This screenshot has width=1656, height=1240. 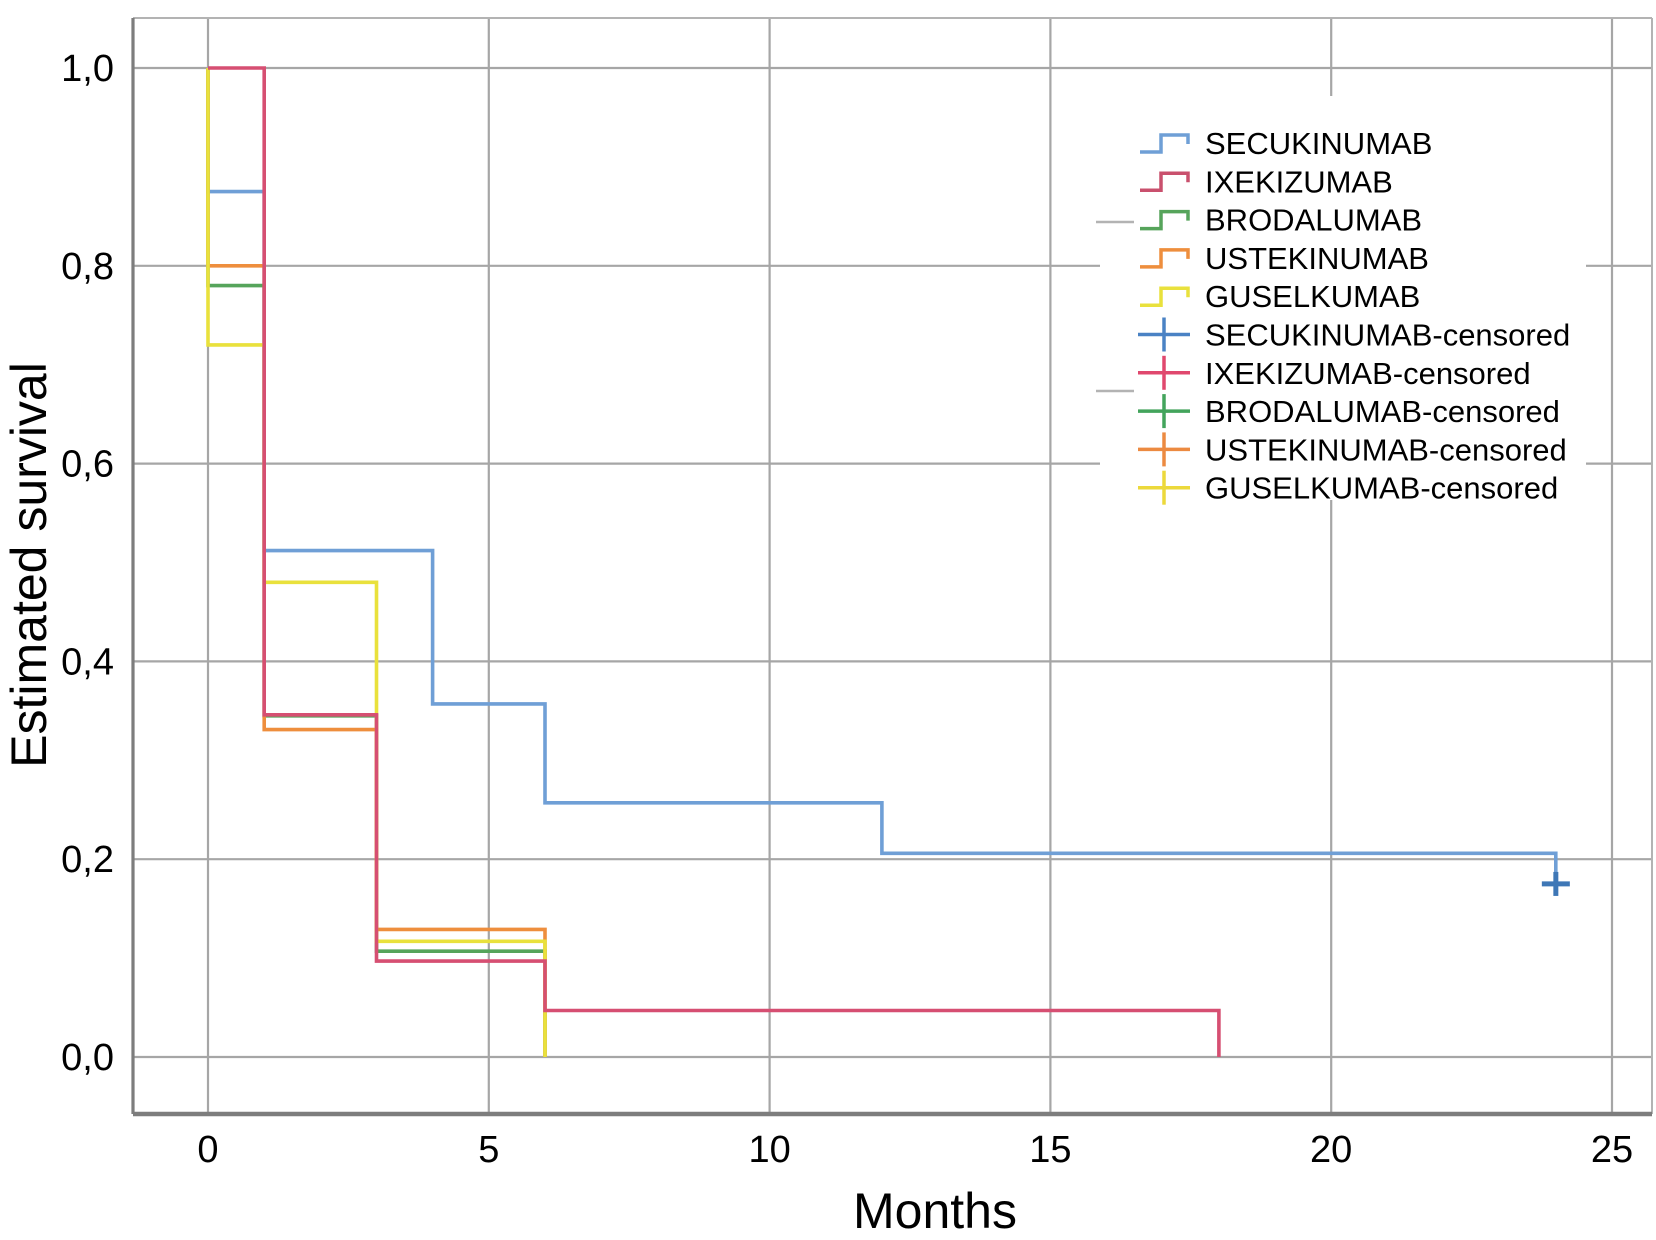 What do you see at coordinates (1318, 143) in the screenshot?
I see `legend-label-SECUKINUMAB: SECUKINUMAB` at bounding box center [1318, 143].